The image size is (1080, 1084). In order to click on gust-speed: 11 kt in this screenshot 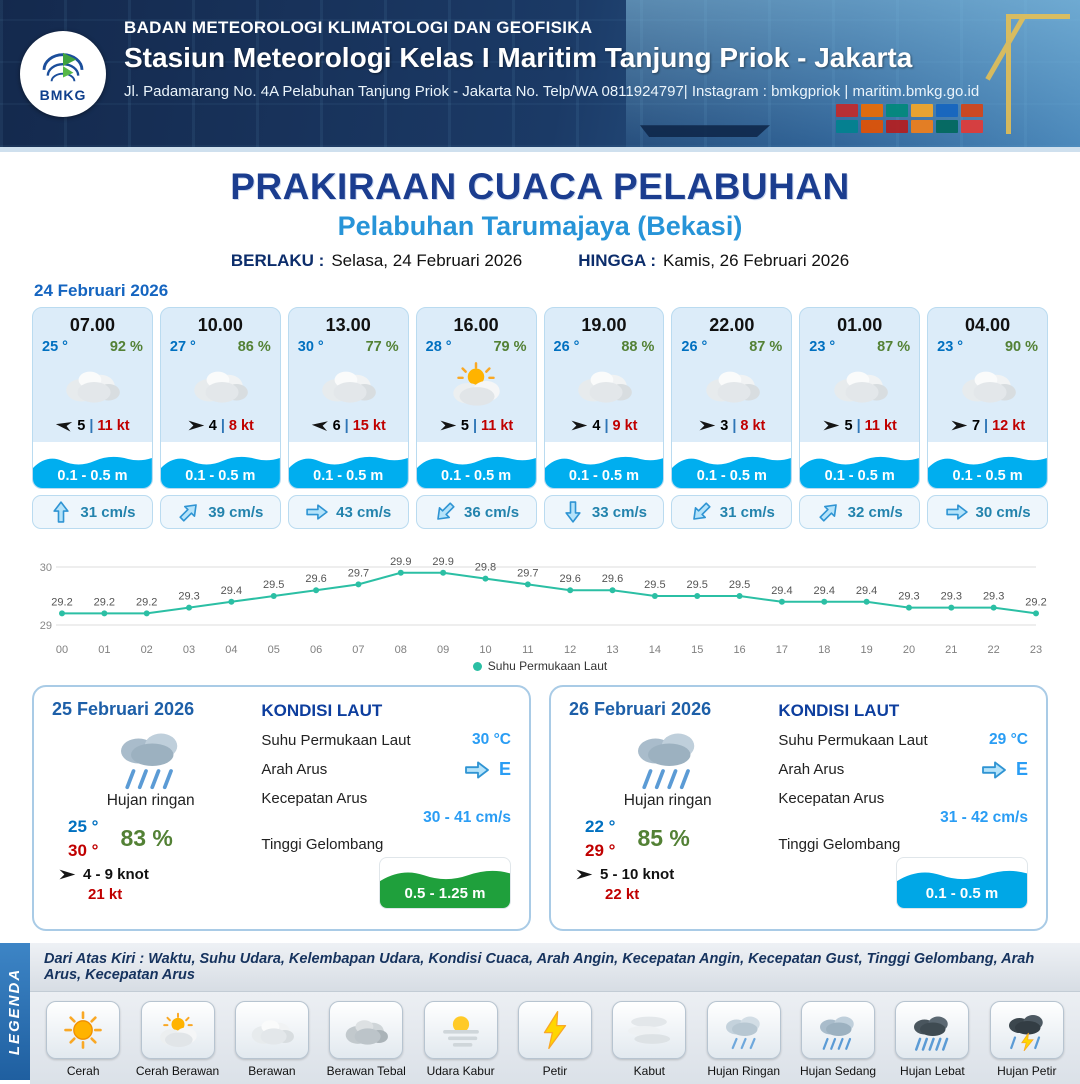, I will do `click(880, 425)`.